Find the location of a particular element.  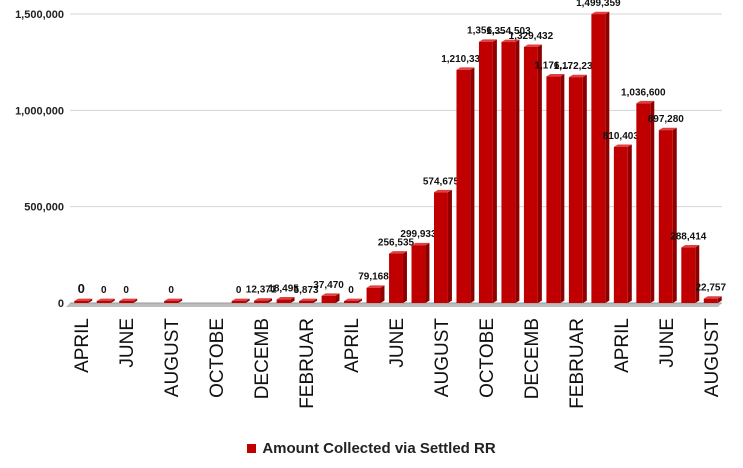

y-tick-label: 0 is located at coordinates (61, 304).